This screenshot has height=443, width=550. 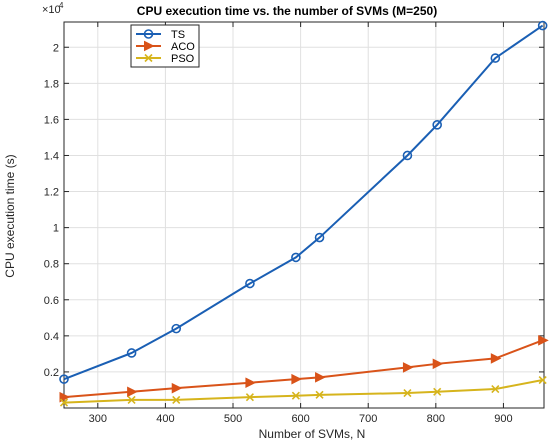 What do you see at coordinates (165, 419) in the screenshot?
I see `x-tick-label: 400` at bounding box center [165, 419].